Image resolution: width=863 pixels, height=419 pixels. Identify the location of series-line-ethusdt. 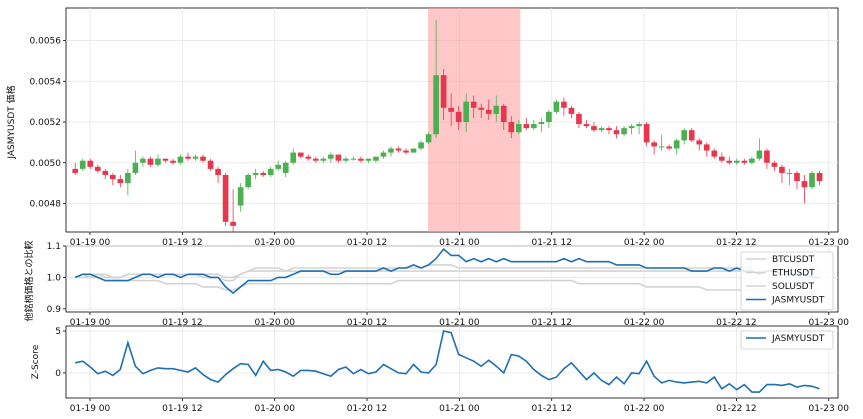
(447, 273).